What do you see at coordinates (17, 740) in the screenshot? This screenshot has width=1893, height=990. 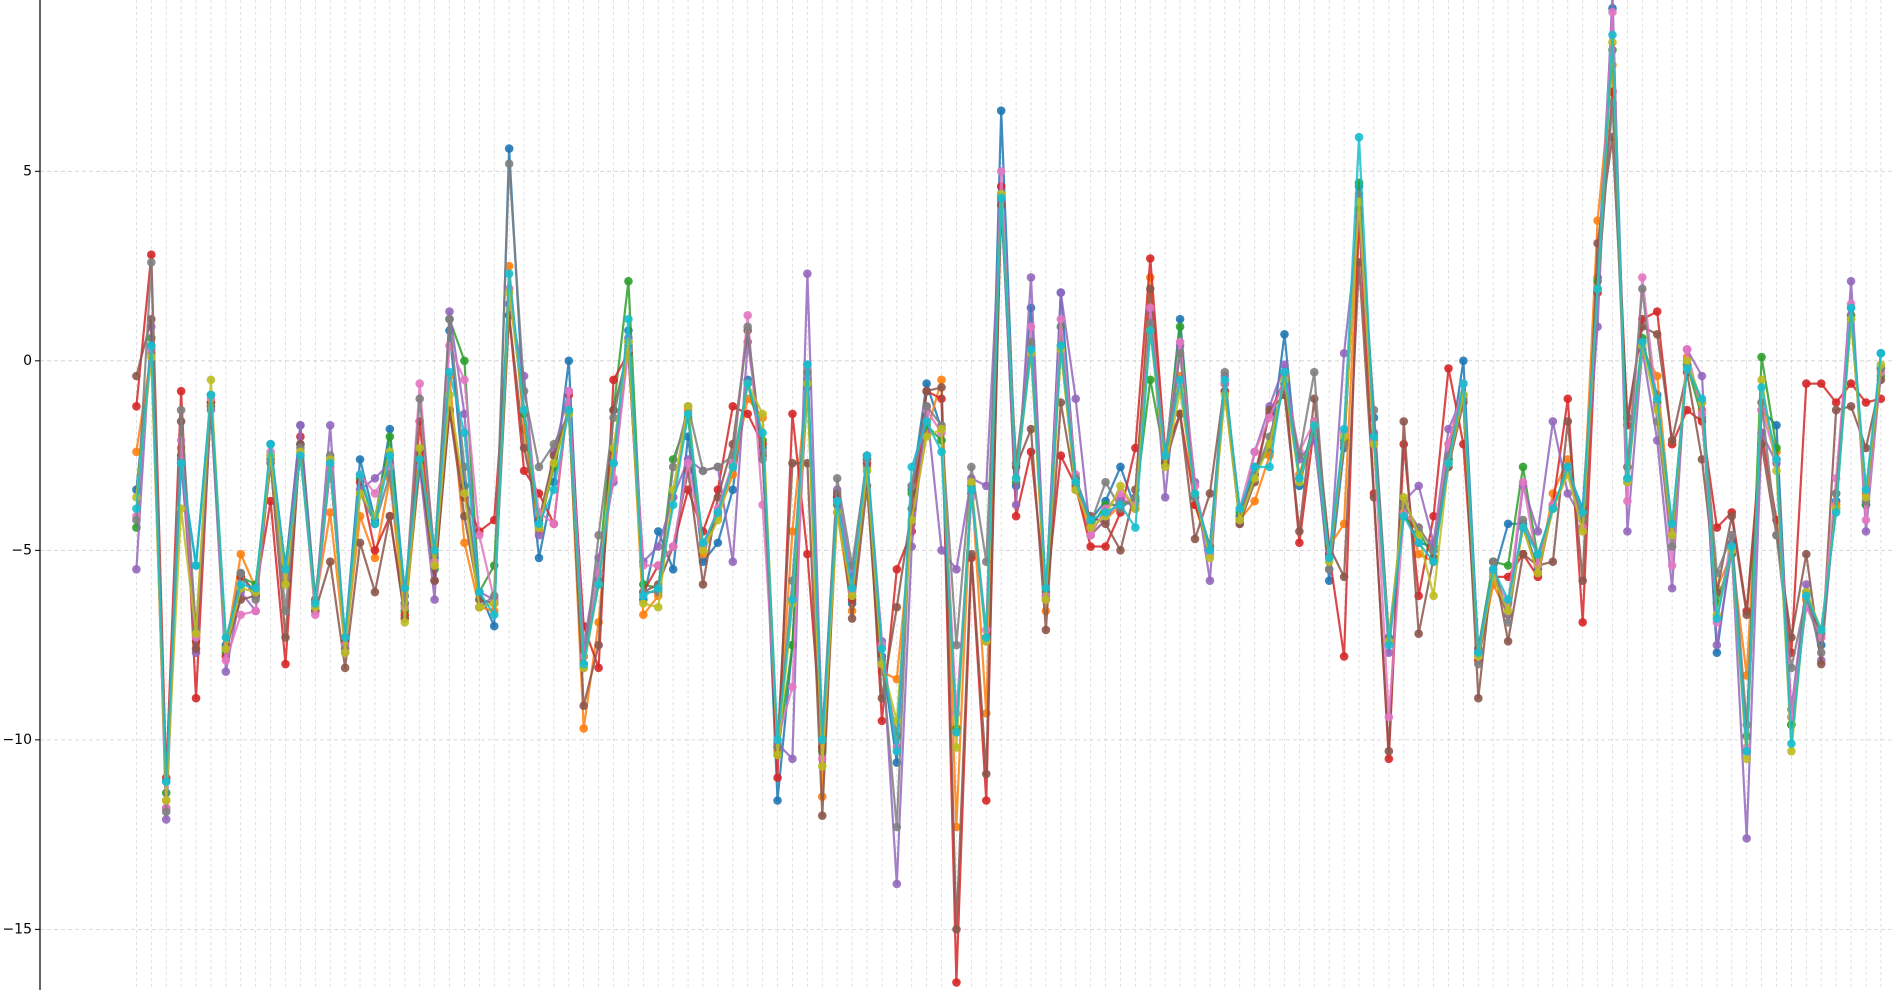 I see `y-tick-label: −10` at bounding box center [17, 740].